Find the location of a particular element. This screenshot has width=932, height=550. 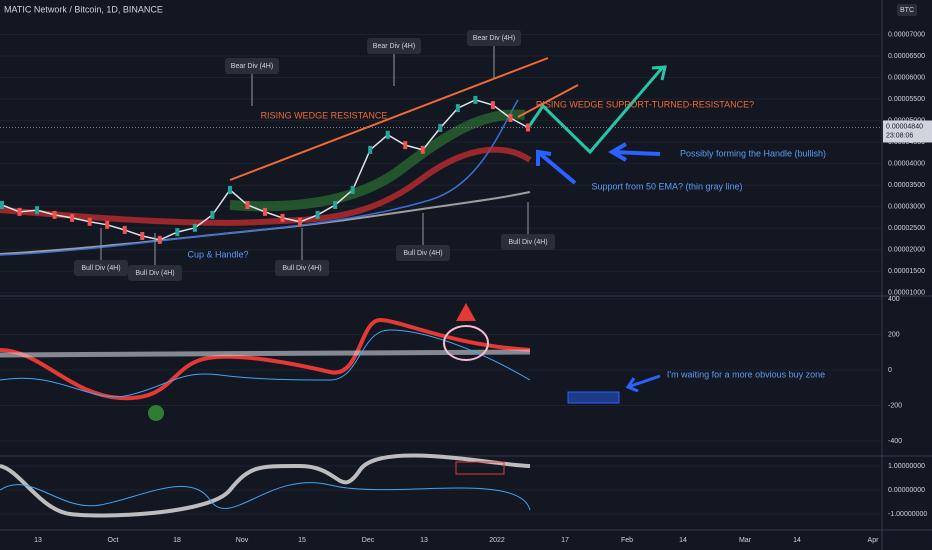

y-tick-label: 0.00004000 is located at coordinates (906, 163).